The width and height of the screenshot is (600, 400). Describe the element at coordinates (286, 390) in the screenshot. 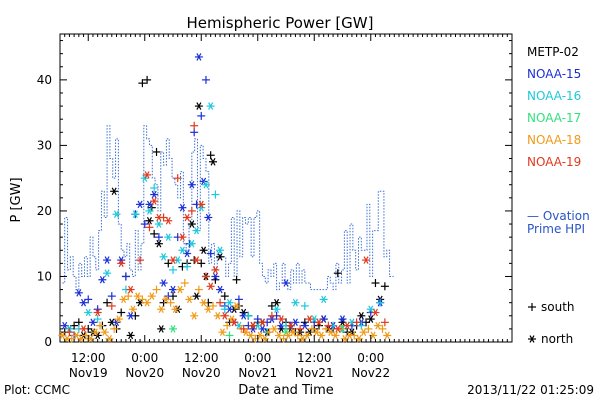

I see `x-axis-label: Date and Time` at that location.